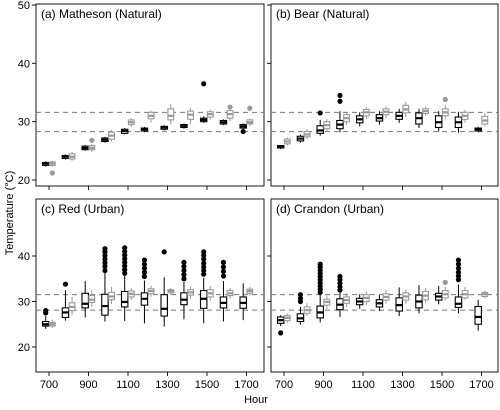 The width and height of the screenshot is (500, 410). Describe the element at coordinates (24, 6) in the screenshot. I see `y-tick-label: 50` at that location.